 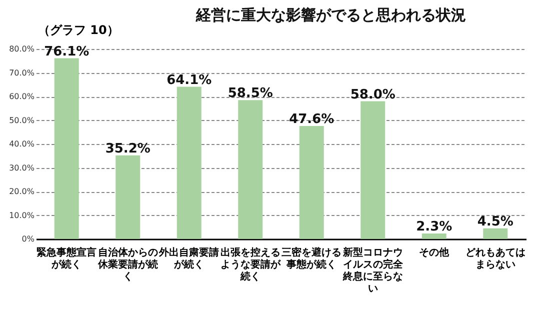 I want to click on x-tick-label: 出張を控えるような要請が続く, so click(x=251, y=264).